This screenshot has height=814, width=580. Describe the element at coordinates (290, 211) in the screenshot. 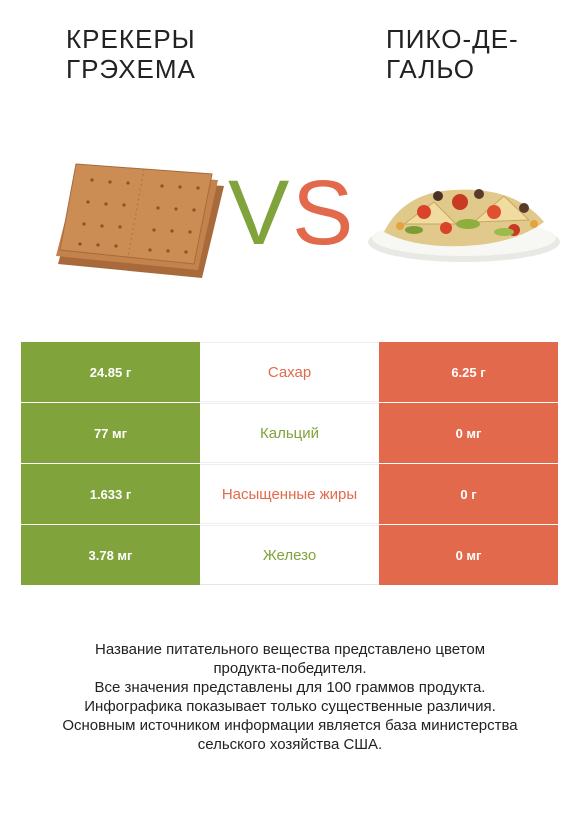

I see `vs-logo: V S` at that location.